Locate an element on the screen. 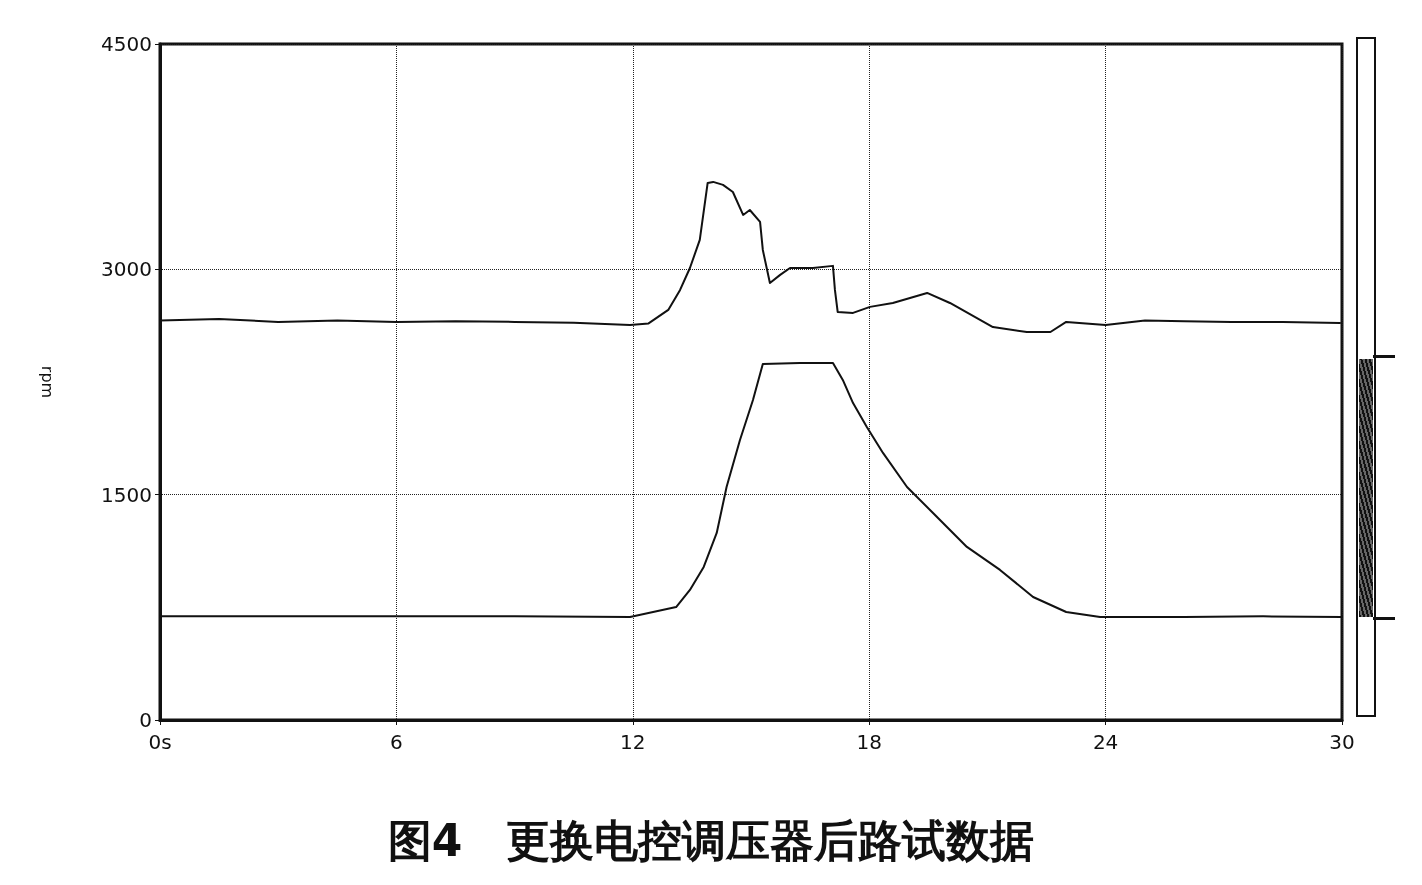 The width and height of the screenshot is (1422, 885). x-tick-label: 30 is located at coordinates (1342, 742).